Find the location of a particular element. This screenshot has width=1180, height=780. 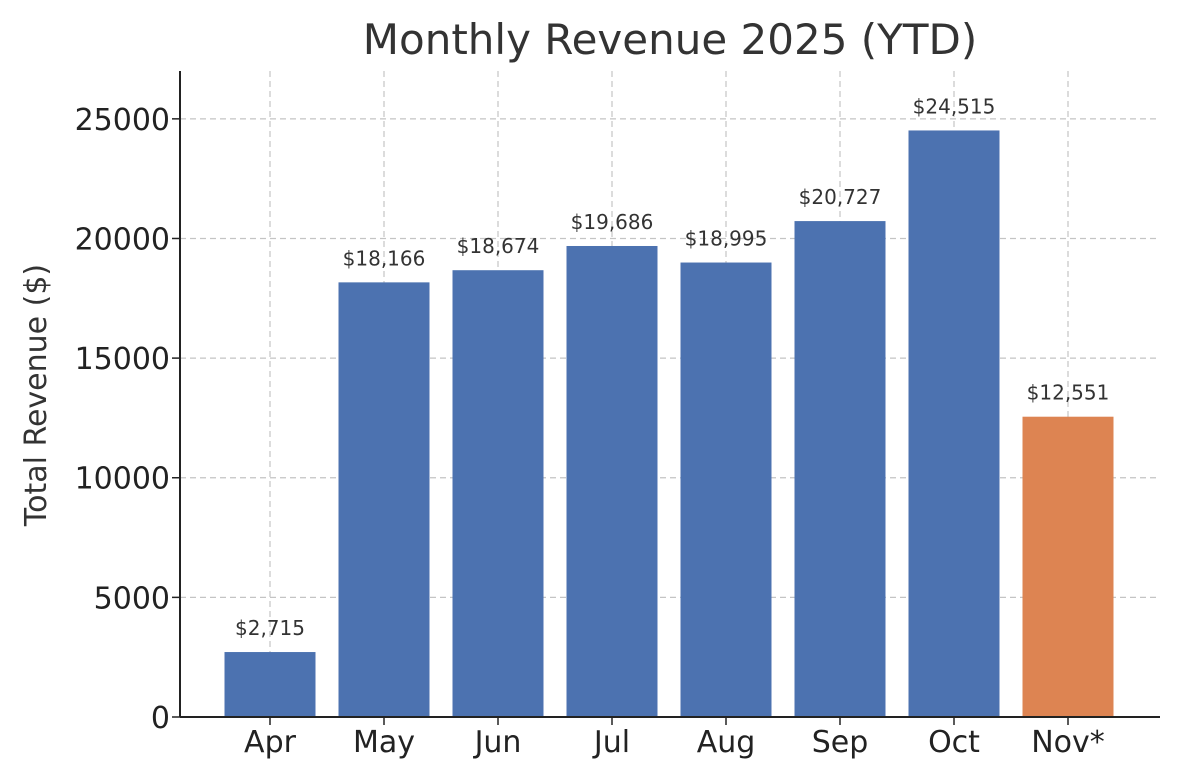

x-tick-label: Aug is located at coordinates (726, 742).